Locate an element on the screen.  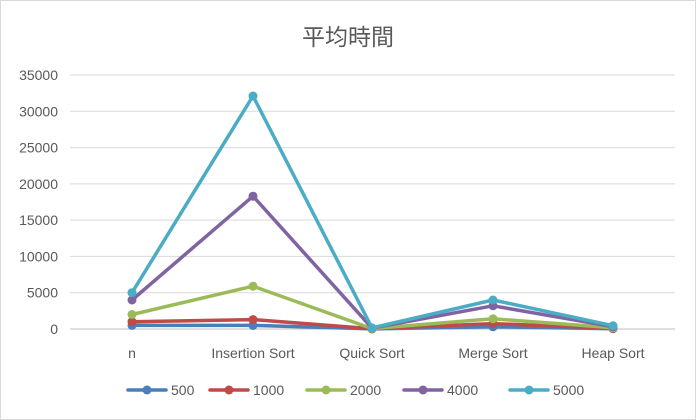
y-tick-label: 20000 is located at coordinates (38, 184).